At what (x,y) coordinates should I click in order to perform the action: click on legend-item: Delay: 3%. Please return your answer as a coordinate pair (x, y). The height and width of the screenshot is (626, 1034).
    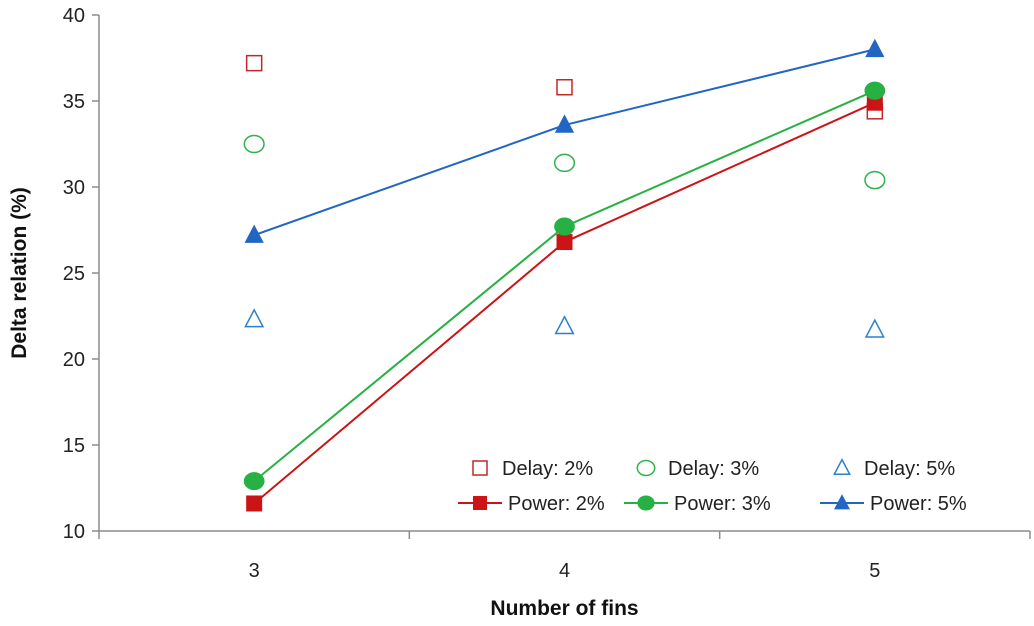
    Looking at the image, I should click on (697, 469).